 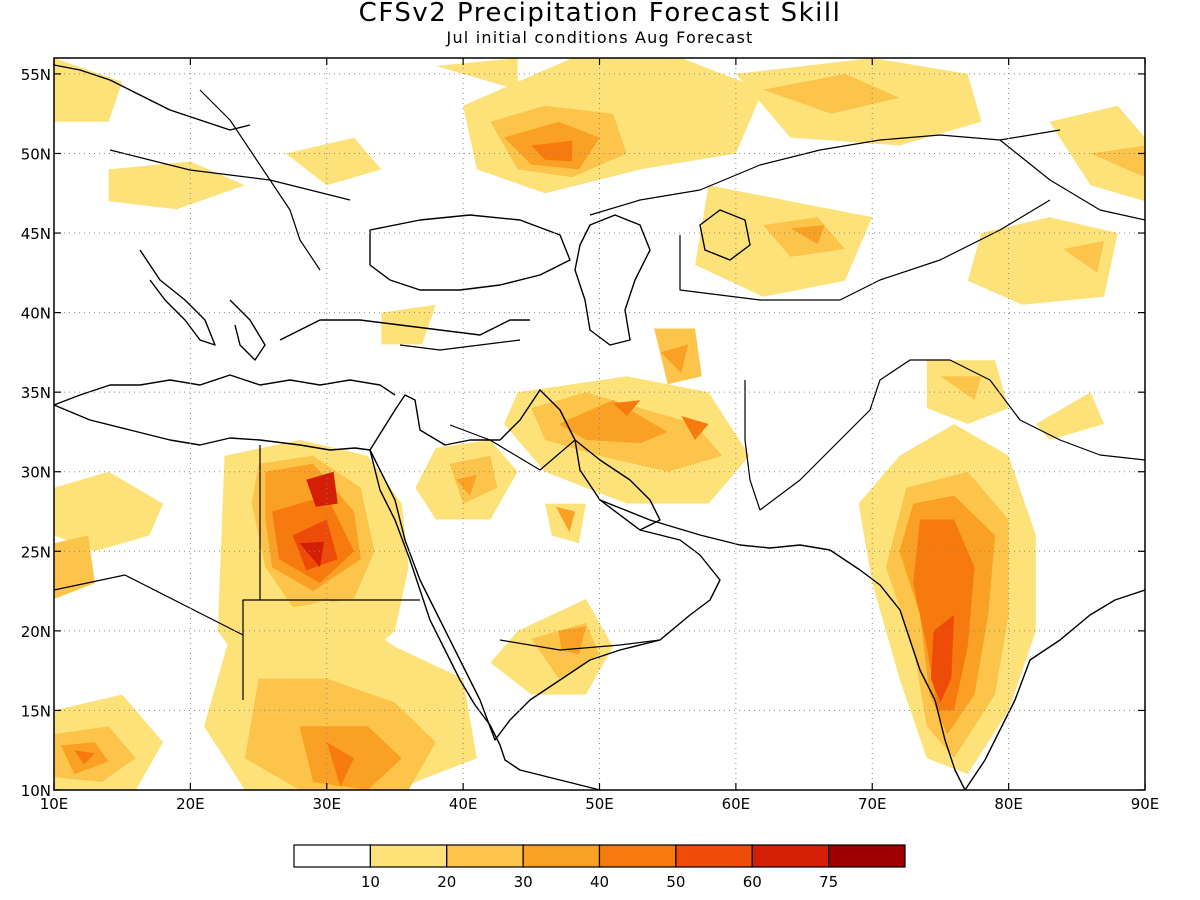 What do you see at coordinates (247, 330) in the screenshot?
I see `coastline-greece` at bounding box center [247, 330].